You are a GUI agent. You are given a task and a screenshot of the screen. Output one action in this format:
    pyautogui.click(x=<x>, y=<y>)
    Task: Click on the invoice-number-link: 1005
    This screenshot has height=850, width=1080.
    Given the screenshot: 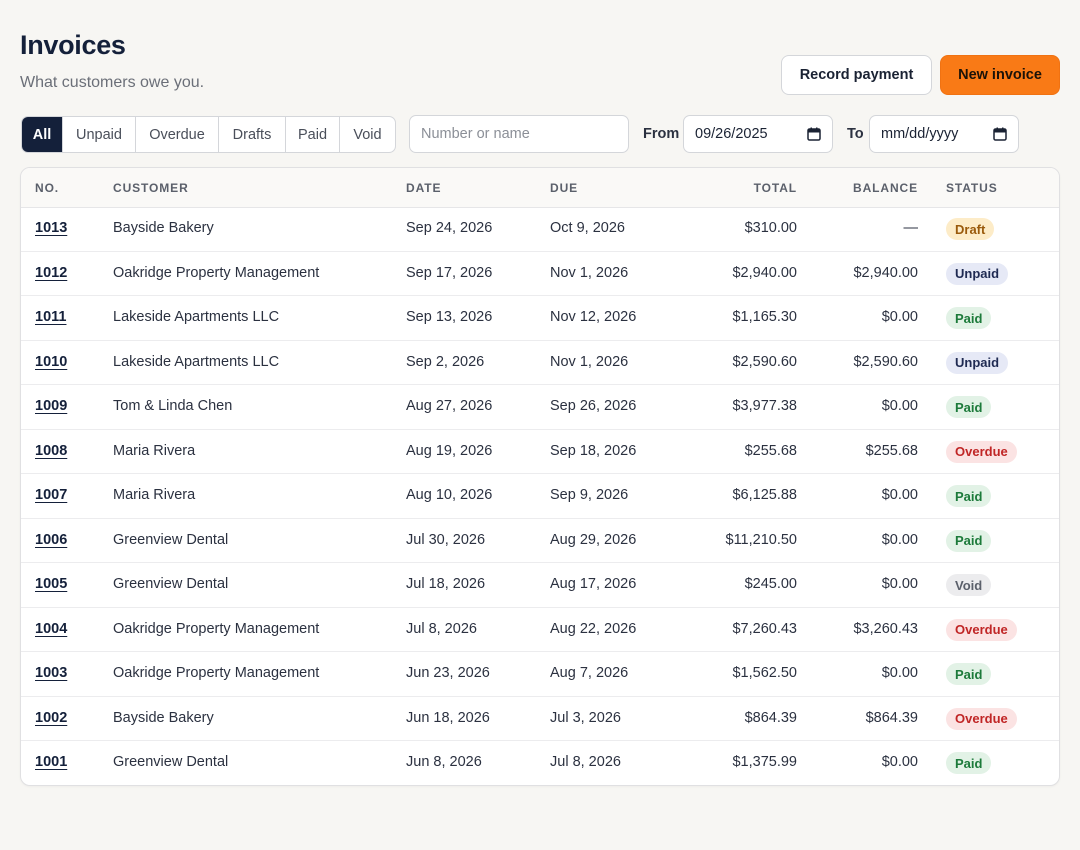 What is the action you would take?
    pyautogui.click(x=51, y=584)
    